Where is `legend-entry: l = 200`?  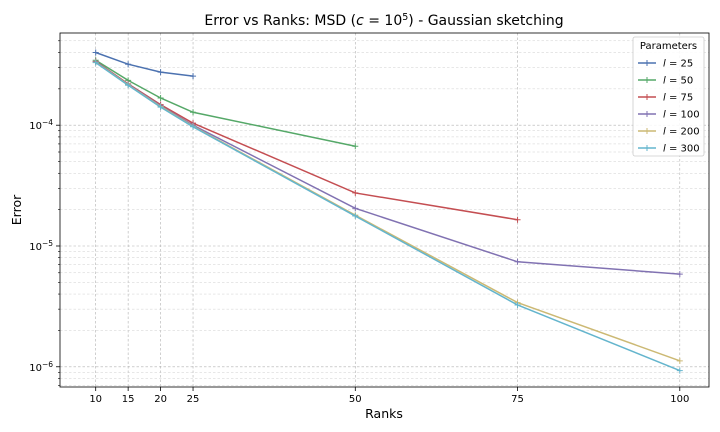
legend-entry: l = 200 is located at coordinates (669, 132).